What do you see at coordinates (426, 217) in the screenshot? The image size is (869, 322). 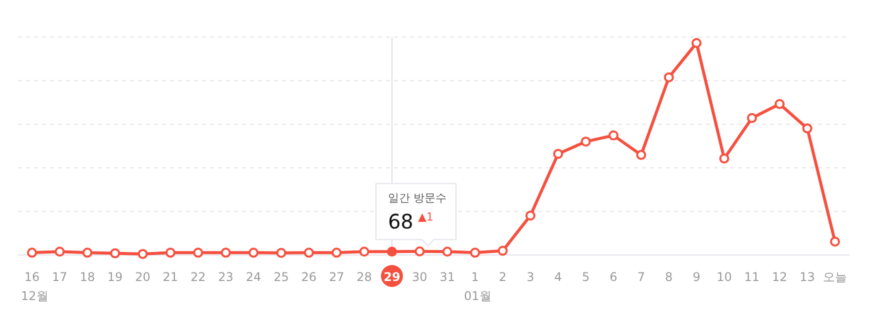 I see `annotation: ▲1` at bounding box center [426, 217].